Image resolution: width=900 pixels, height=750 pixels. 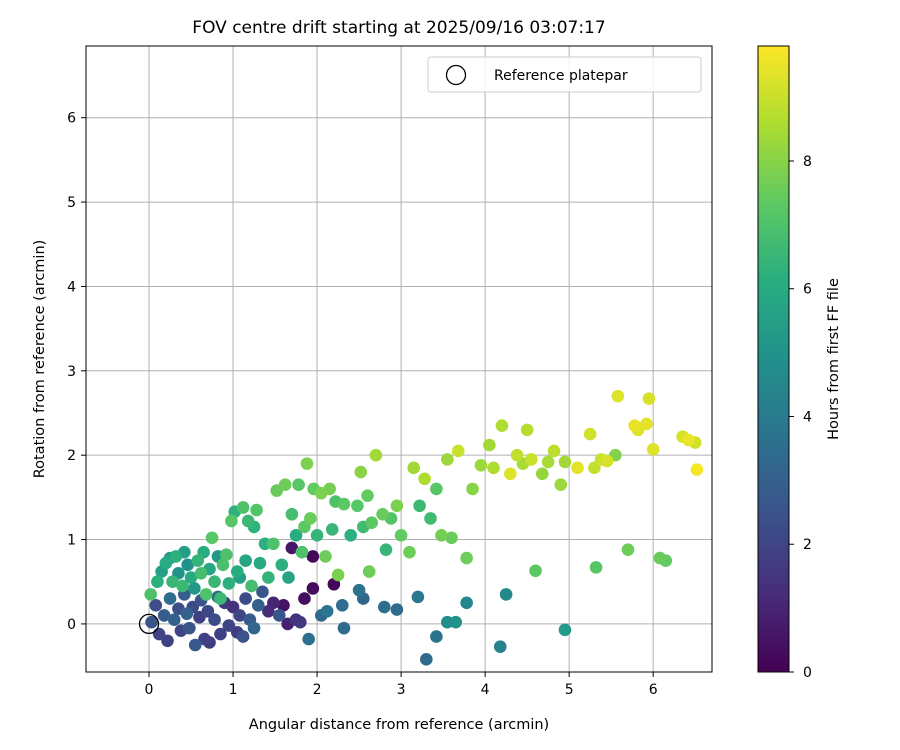 I want to click on x-tick-label: 2, so click(x=317, y=690).